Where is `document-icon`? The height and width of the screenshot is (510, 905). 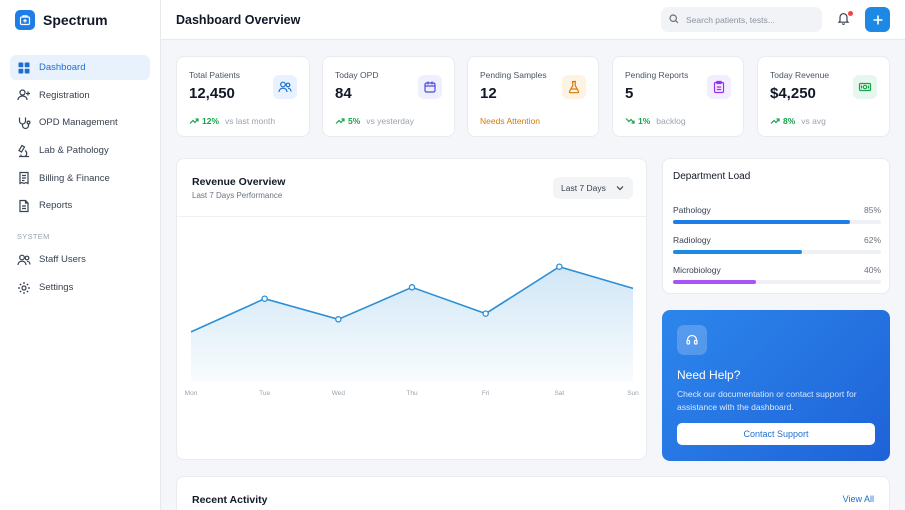 document-icon is located at coordinates (24, 206).